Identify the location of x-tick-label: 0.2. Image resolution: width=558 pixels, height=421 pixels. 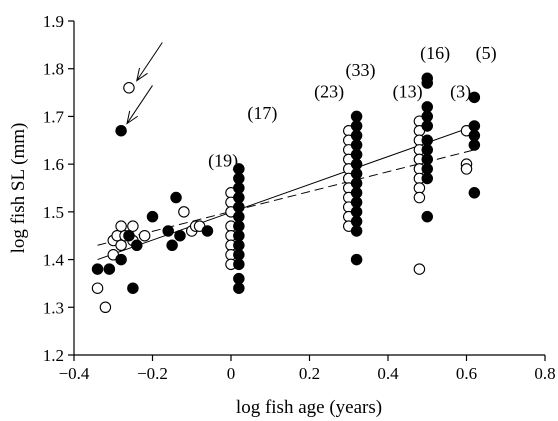
(309, 373).